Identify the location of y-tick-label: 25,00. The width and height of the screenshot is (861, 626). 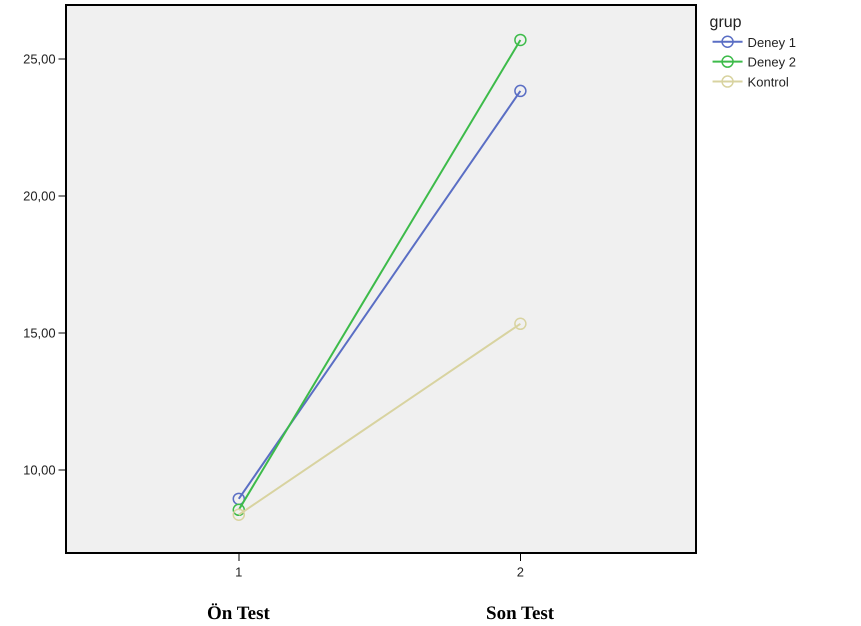
(39, 58).